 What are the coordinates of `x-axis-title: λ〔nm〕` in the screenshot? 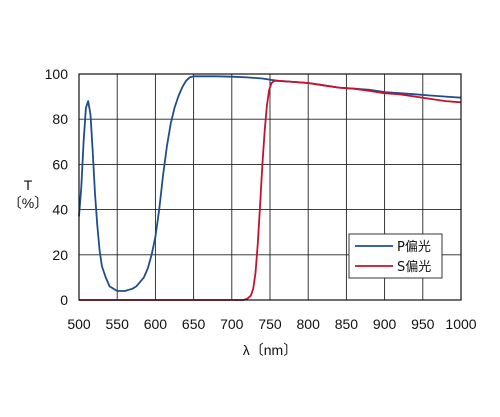 It's located at (270, 350).